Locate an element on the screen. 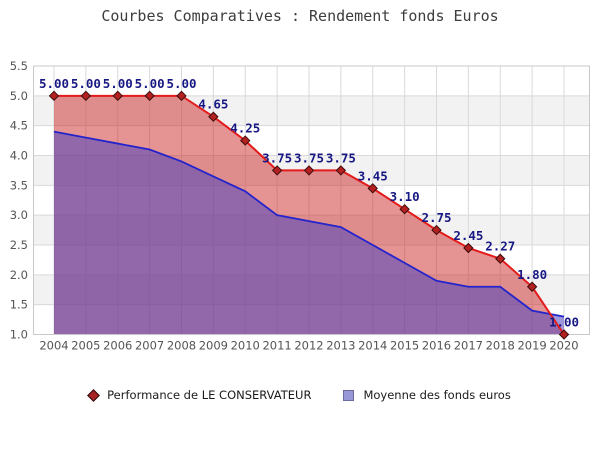 This screenshot has height=450, width=600. data-point-label: 1.80 is located at coordinates (532, 274).